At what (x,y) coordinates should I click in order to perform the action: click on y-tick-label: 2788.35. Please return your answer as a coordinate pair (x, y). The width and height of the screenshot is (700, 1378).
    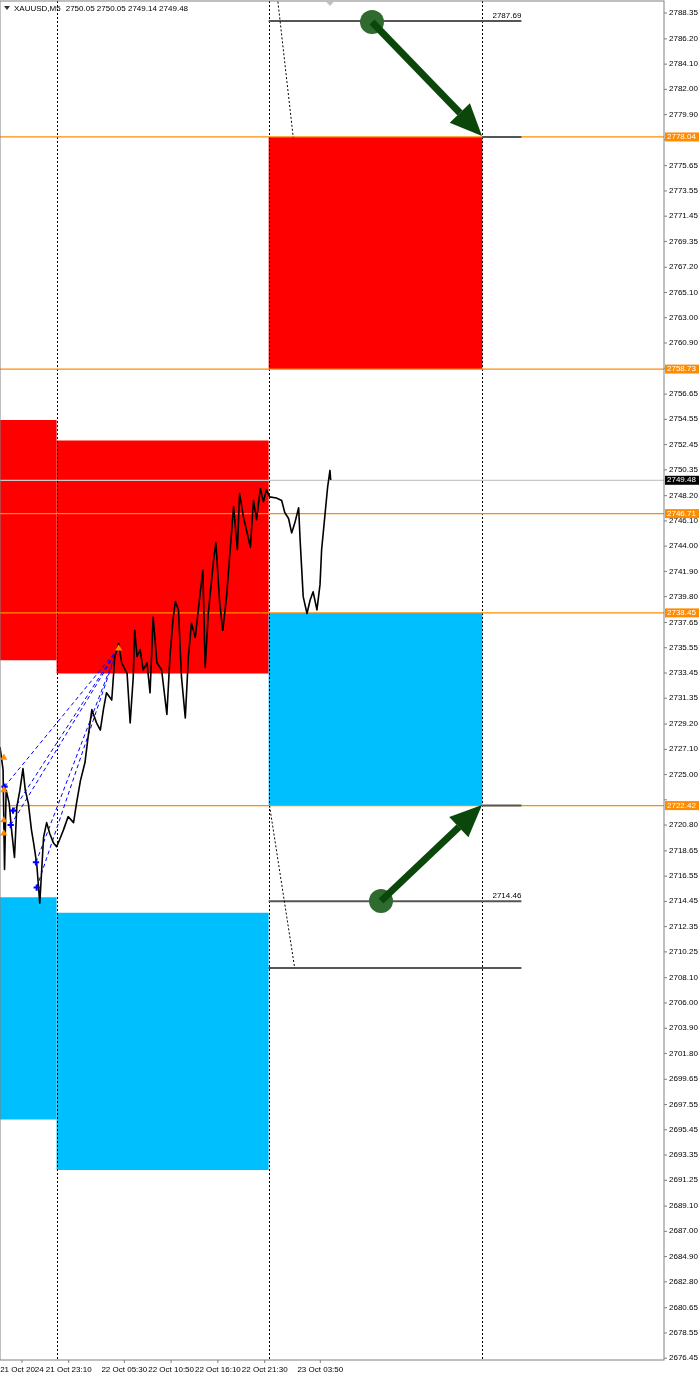
    Looking at the image, I should click on (684, 13).